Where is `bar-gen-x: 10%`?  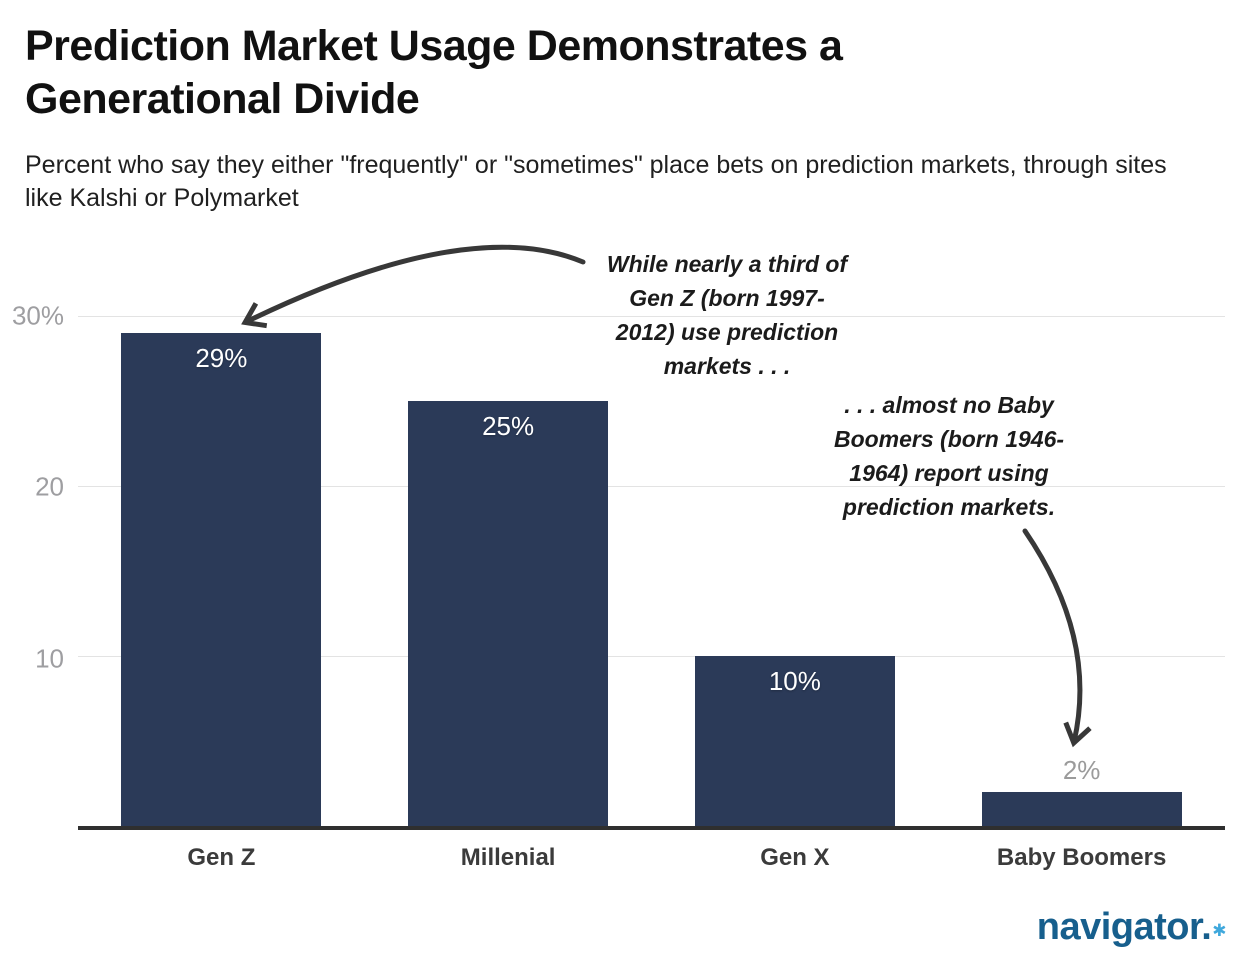
bar-gen-x: 10% is located at coordinates (794, 741).